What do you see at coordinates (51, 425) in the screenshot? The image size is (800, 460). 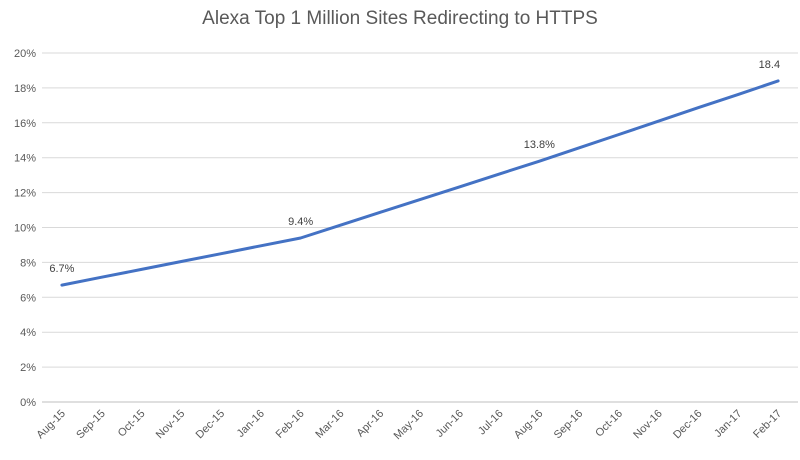 I see `x-tick-label: Aug-15` at bounding box center [51, 425].